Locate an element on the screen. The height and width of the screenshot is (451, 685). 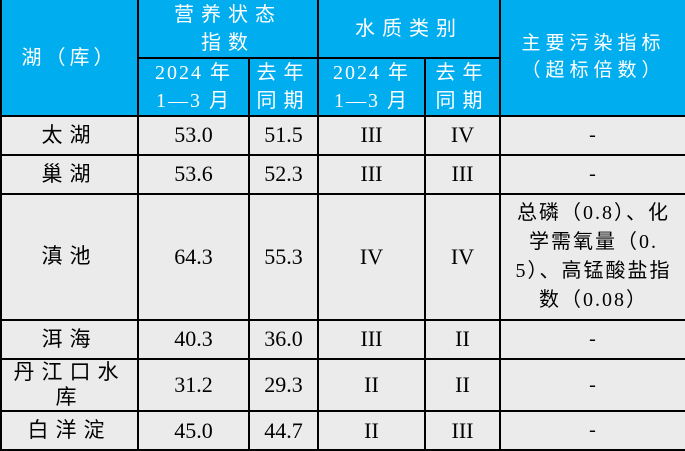
subheader-nutrition-previous-period: 去年 同期 is located at coordinates (283, 87).